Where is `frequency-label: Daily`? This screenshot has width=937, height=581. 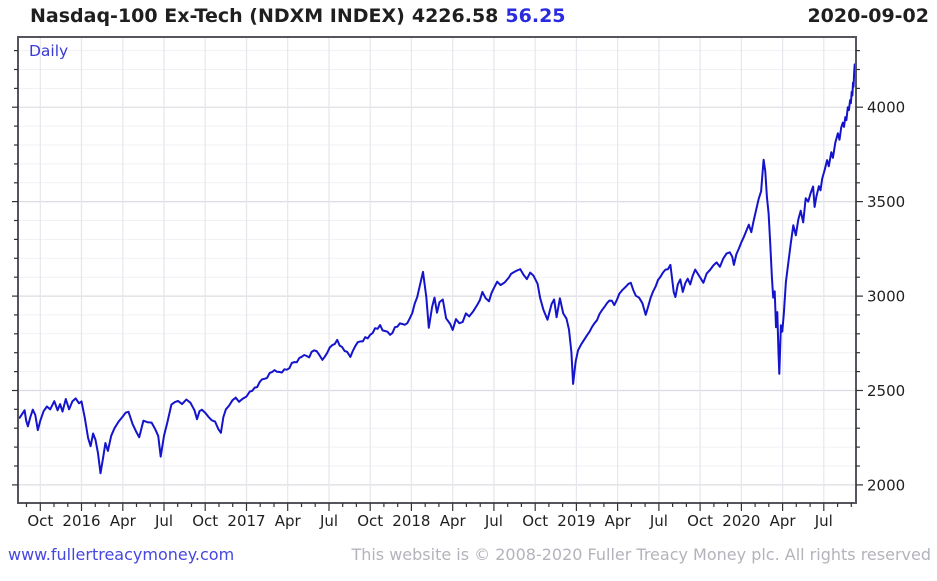 frequency-label: Daily is located at coordinates (48, 51).